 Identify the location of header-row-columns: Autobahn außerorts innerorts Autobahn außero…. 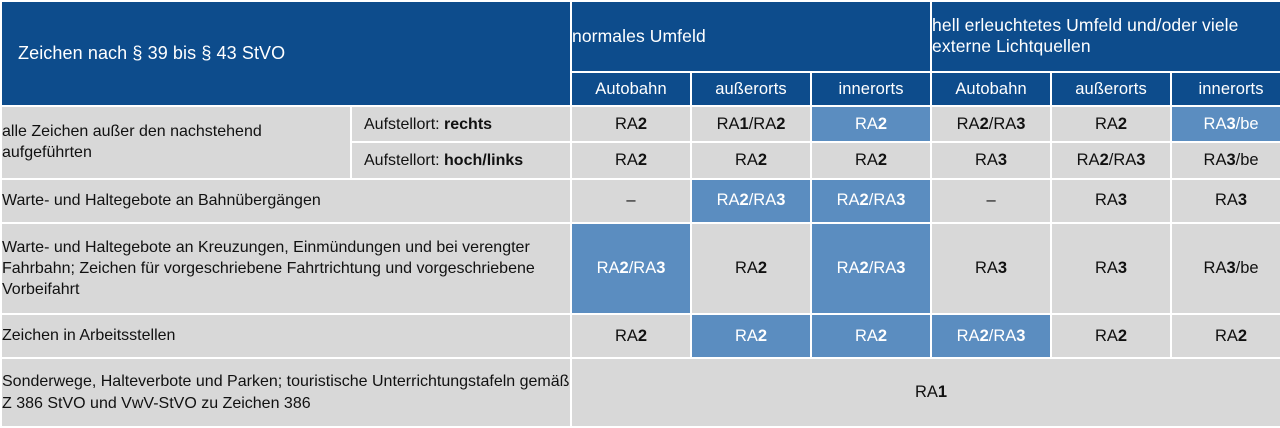
(641, 89).